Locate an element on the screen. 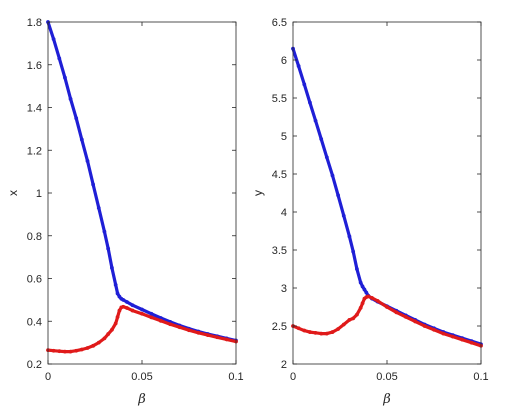 This screenshot has width=512, height=411. right-x-tick-label: 0.05 is located at coordinates (386, 377).